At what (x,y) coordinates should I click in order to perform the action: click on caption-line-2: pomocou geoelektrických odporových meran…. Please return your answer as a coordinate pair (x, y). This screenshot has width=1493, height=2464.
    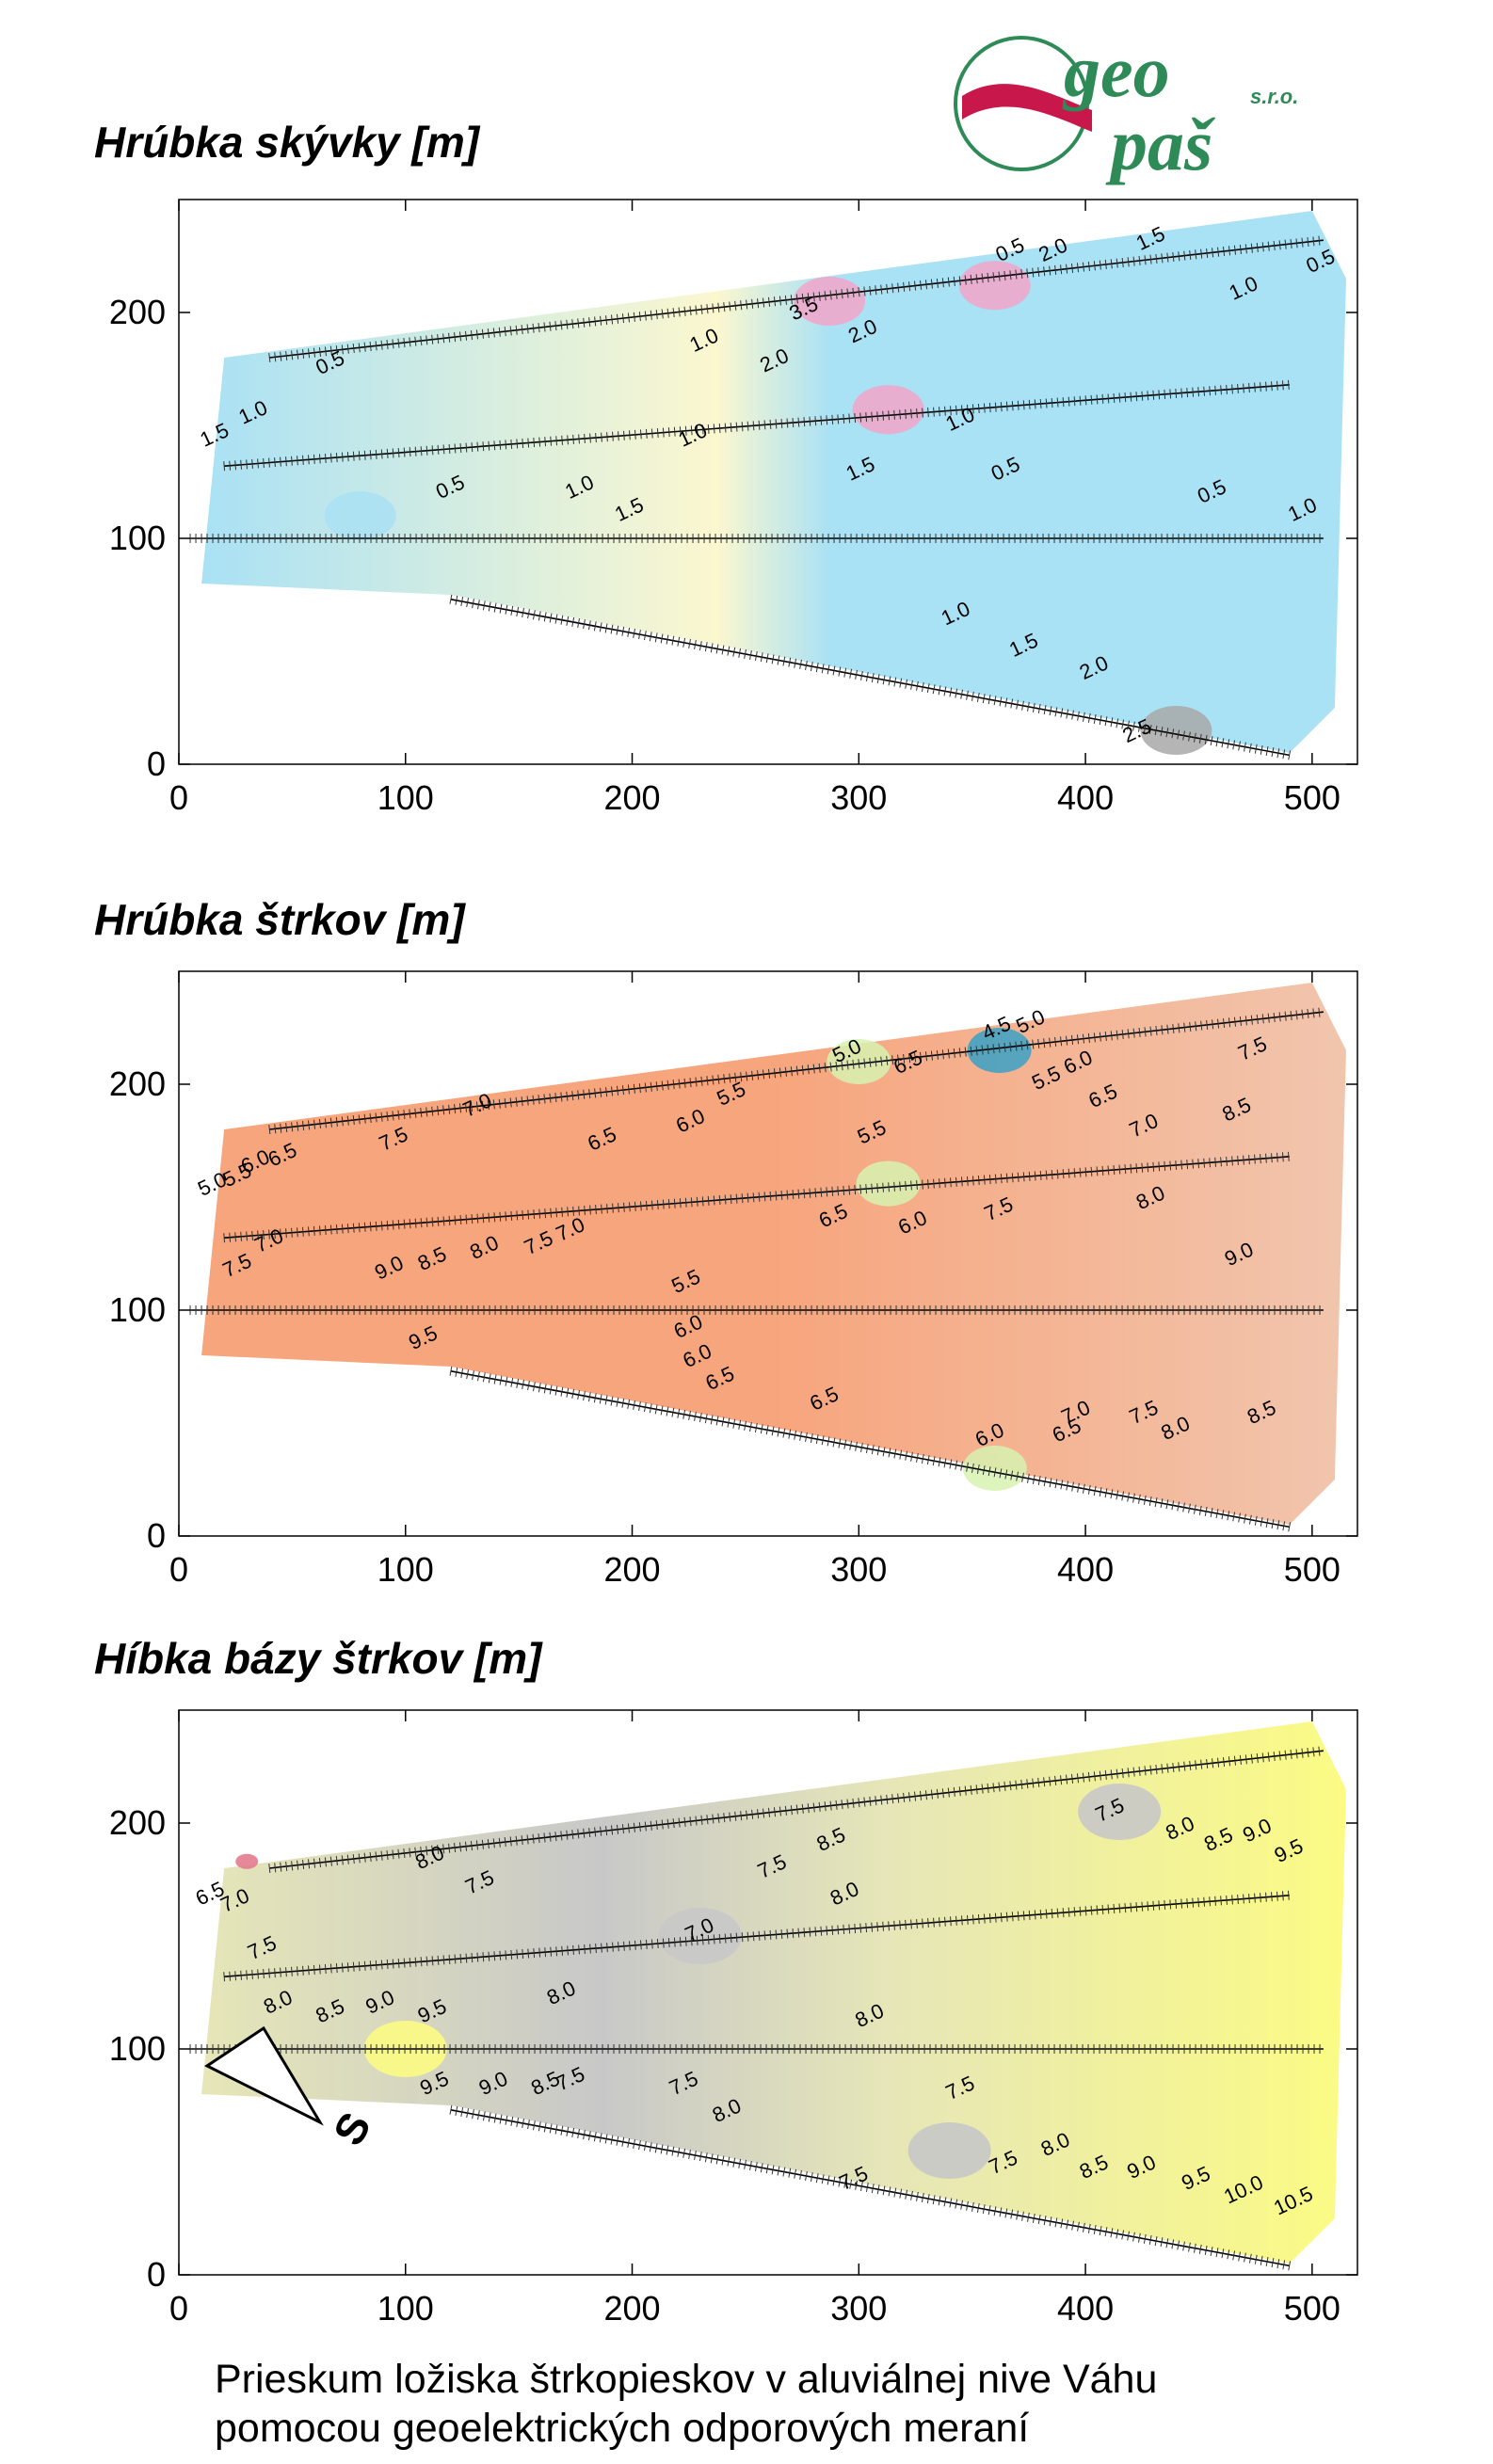
    Looking at the image, I should click on (622, 2428).